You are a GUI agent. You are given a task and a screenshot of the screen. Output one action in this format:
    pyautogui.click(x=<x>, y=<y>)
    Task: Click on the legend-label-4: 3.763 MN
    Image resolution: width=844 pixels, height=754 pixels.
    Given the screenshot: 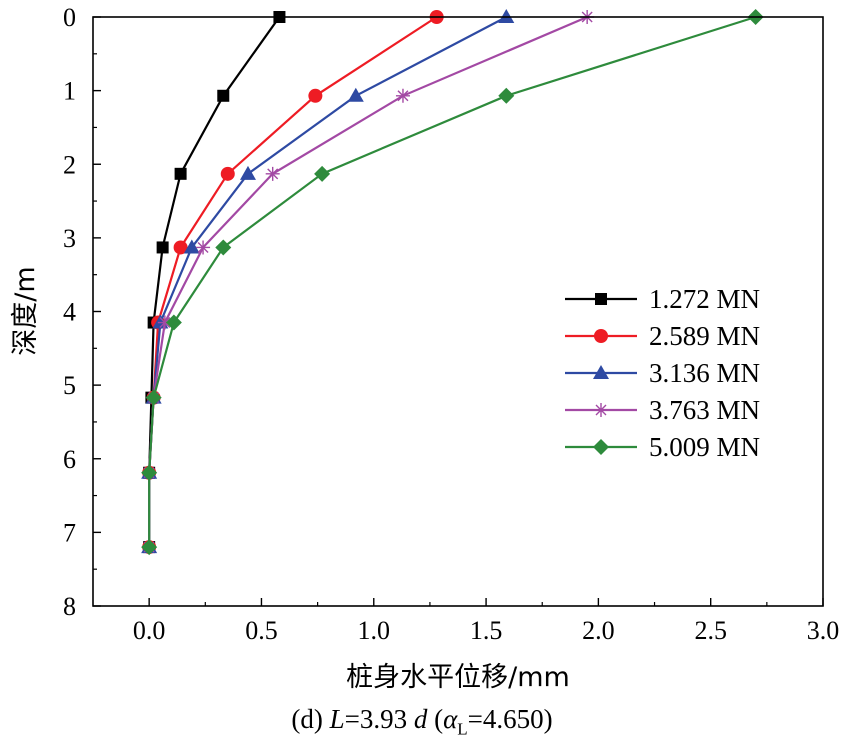 What is the action you would take?
    pyautogui.click(x=704, y=410)
    